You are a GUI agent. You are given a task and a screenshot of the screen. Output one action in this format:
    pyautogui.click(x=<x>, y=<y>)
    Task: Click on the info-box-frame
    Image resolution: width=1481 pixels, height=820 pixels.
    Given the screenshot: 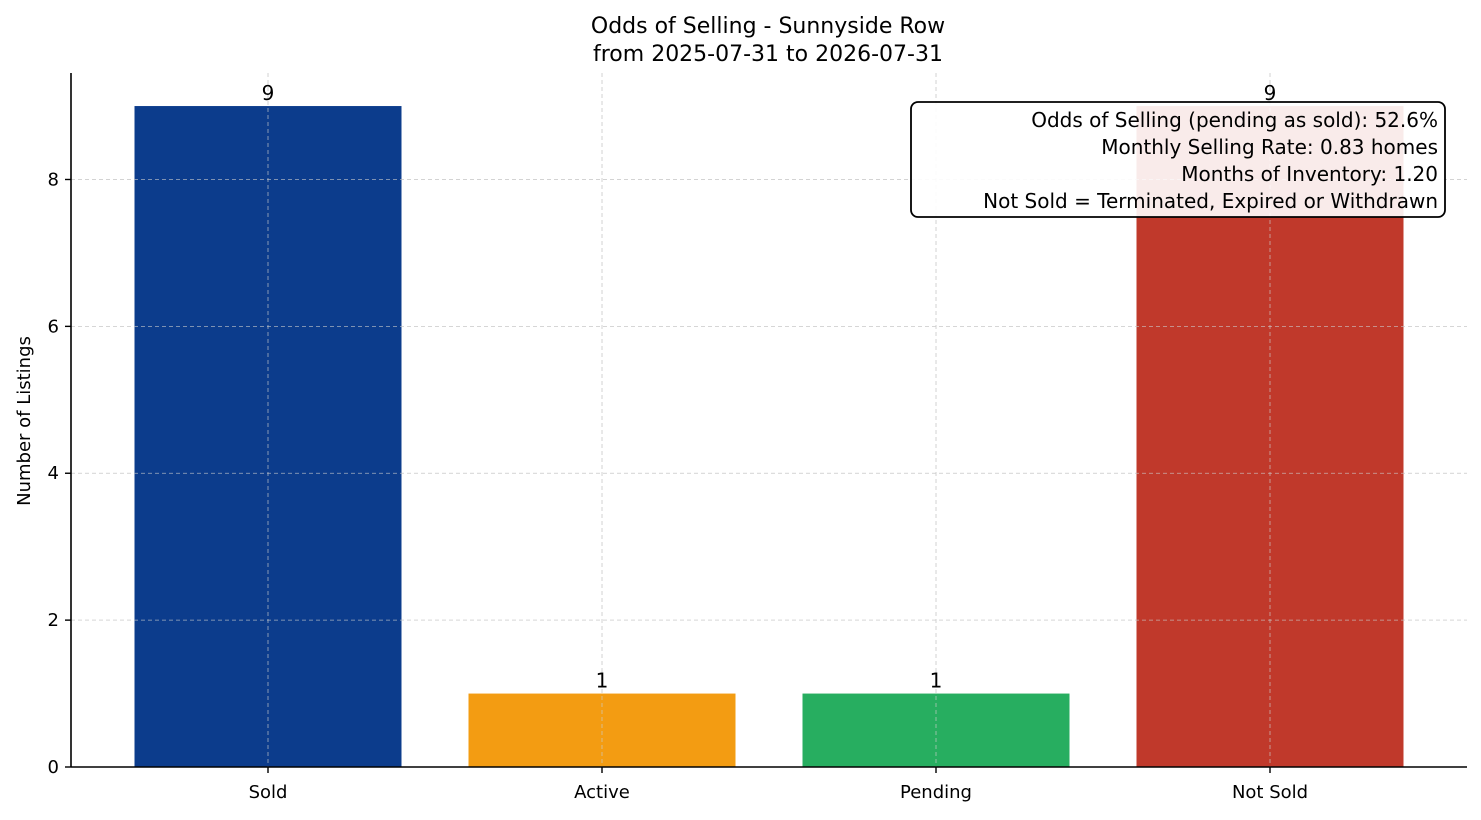 What is the action you would take?
    pyautogui.click(x=1178, y=159)
    